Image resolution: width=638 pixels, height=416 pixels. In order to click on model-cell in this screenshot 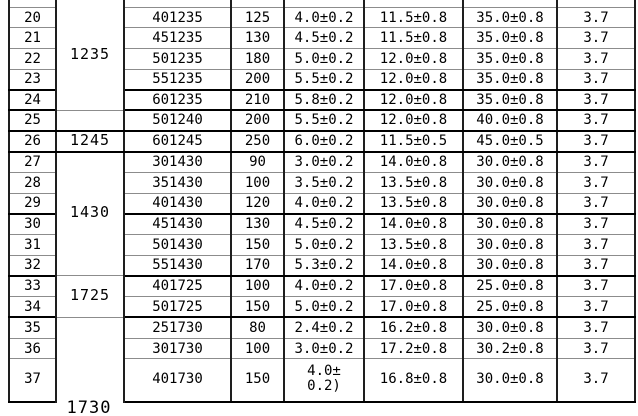, I will do `click(177, 4)`.